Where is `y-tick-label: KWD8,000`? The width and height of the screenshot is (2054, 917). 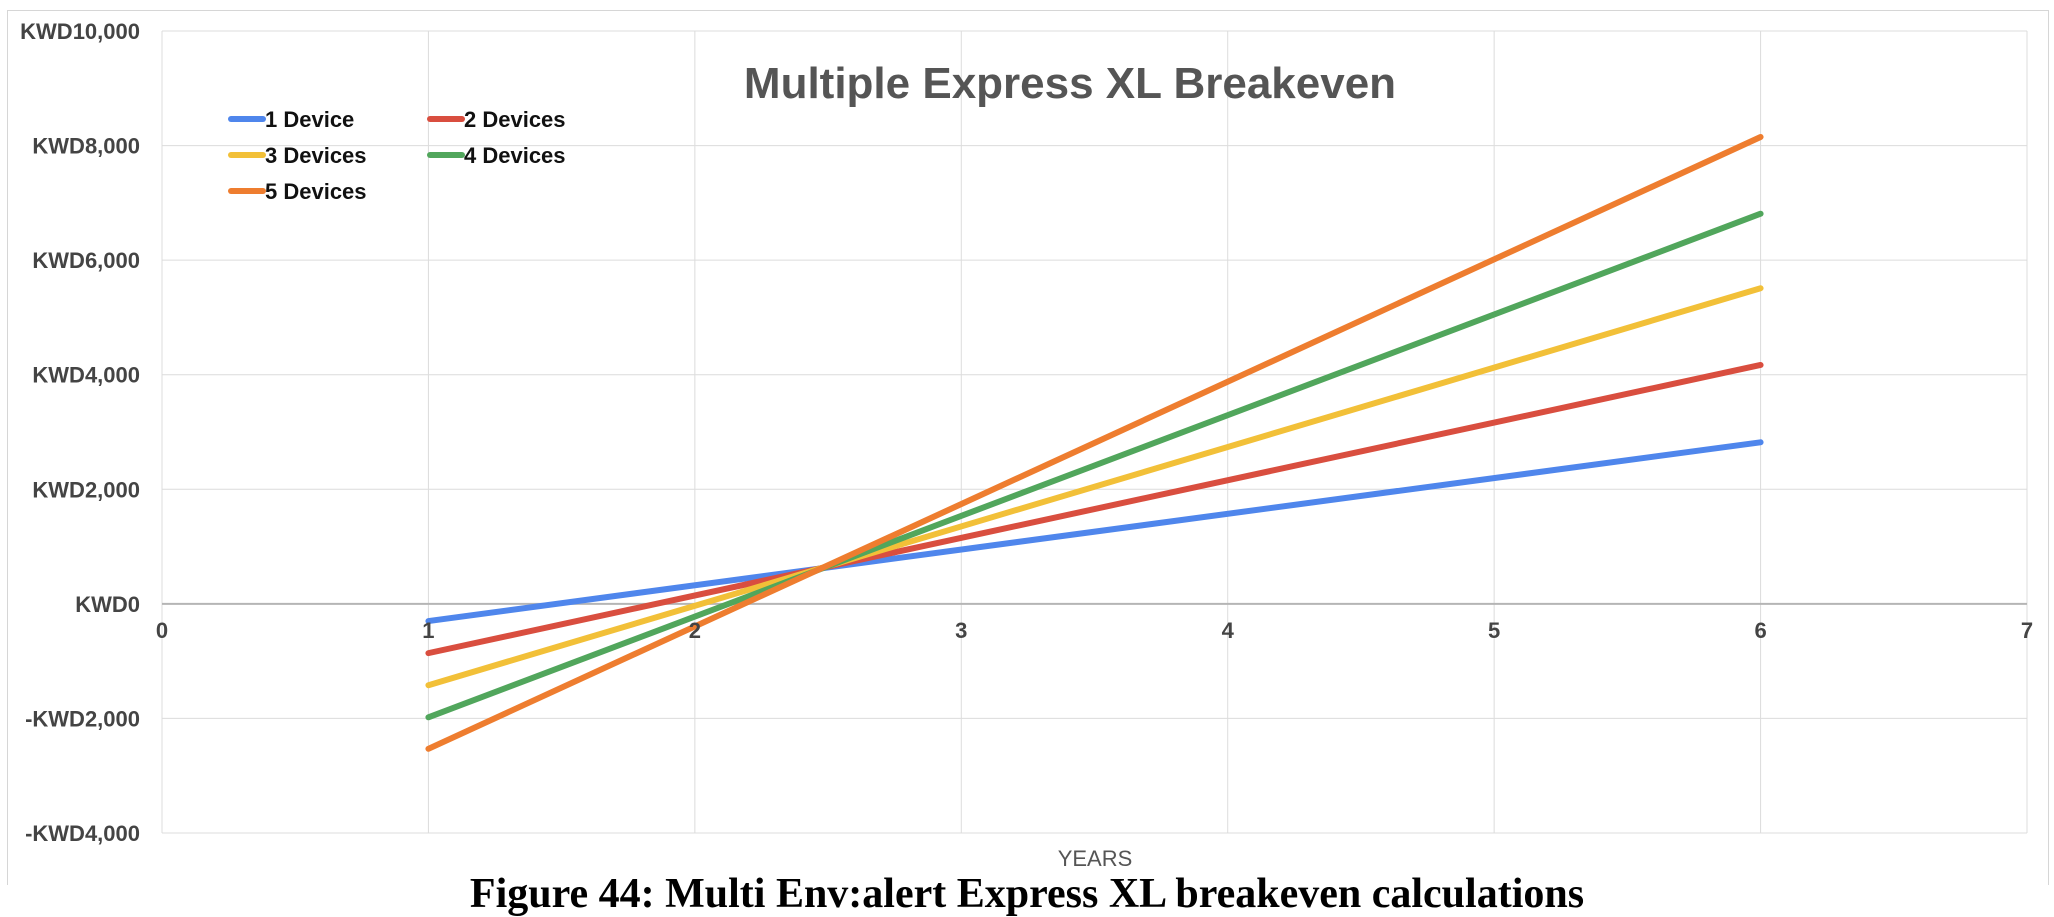
y-tick-label: KWD8,000 is located at coordinates (86, 146).